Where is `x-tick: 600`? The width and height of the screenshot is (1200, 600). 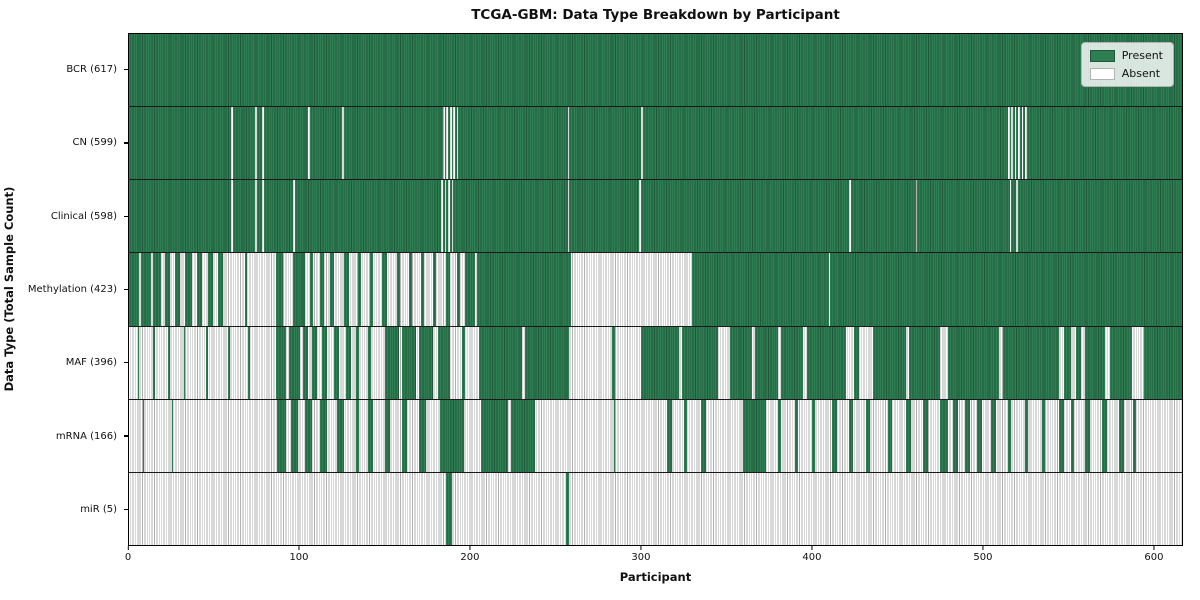 x-tick: 600 is located at coordinates (1153, 554).